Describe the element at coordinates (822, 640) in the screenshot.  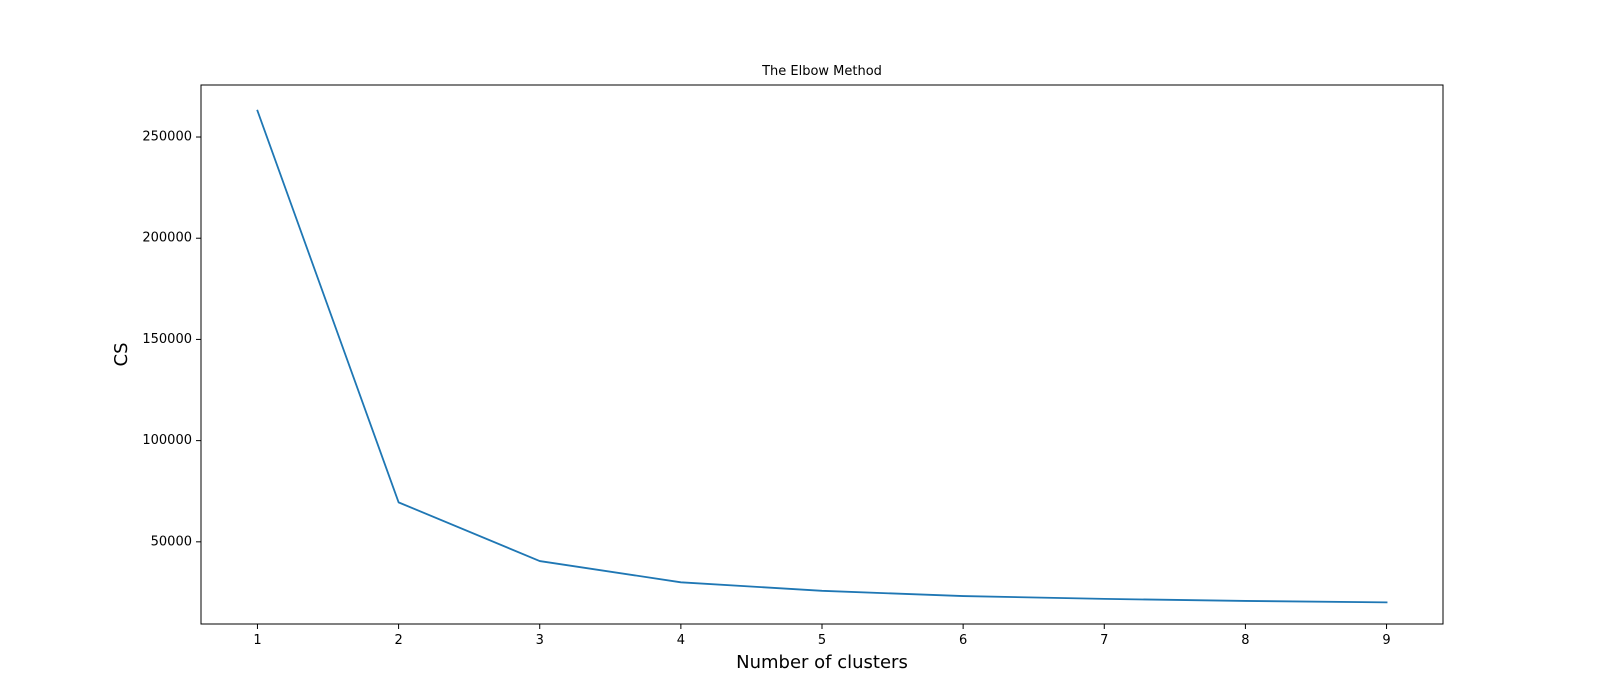
I see `x-tick-label: 5` at that location.